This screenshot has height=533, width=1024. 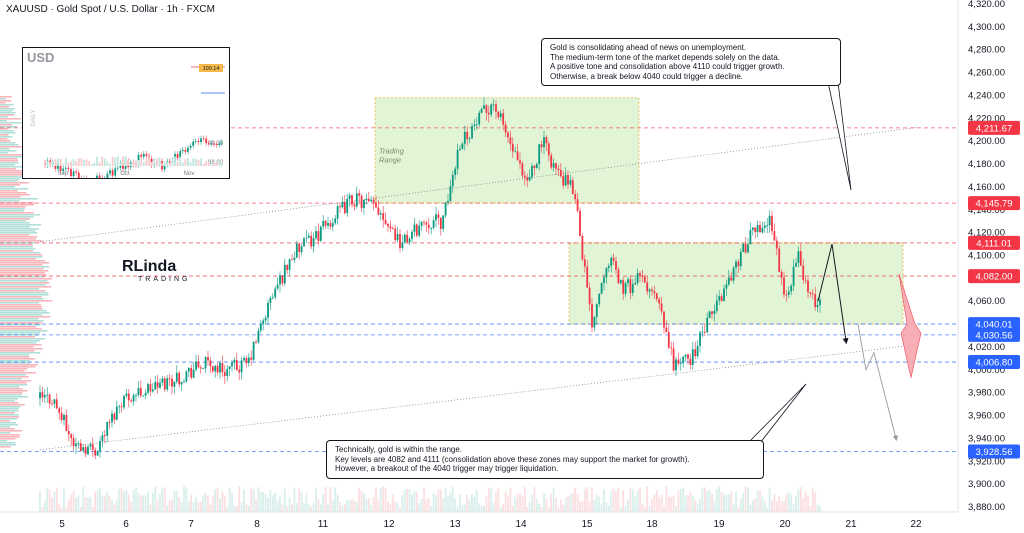 I want to click on zone-rect, so click(x=736, y=283).